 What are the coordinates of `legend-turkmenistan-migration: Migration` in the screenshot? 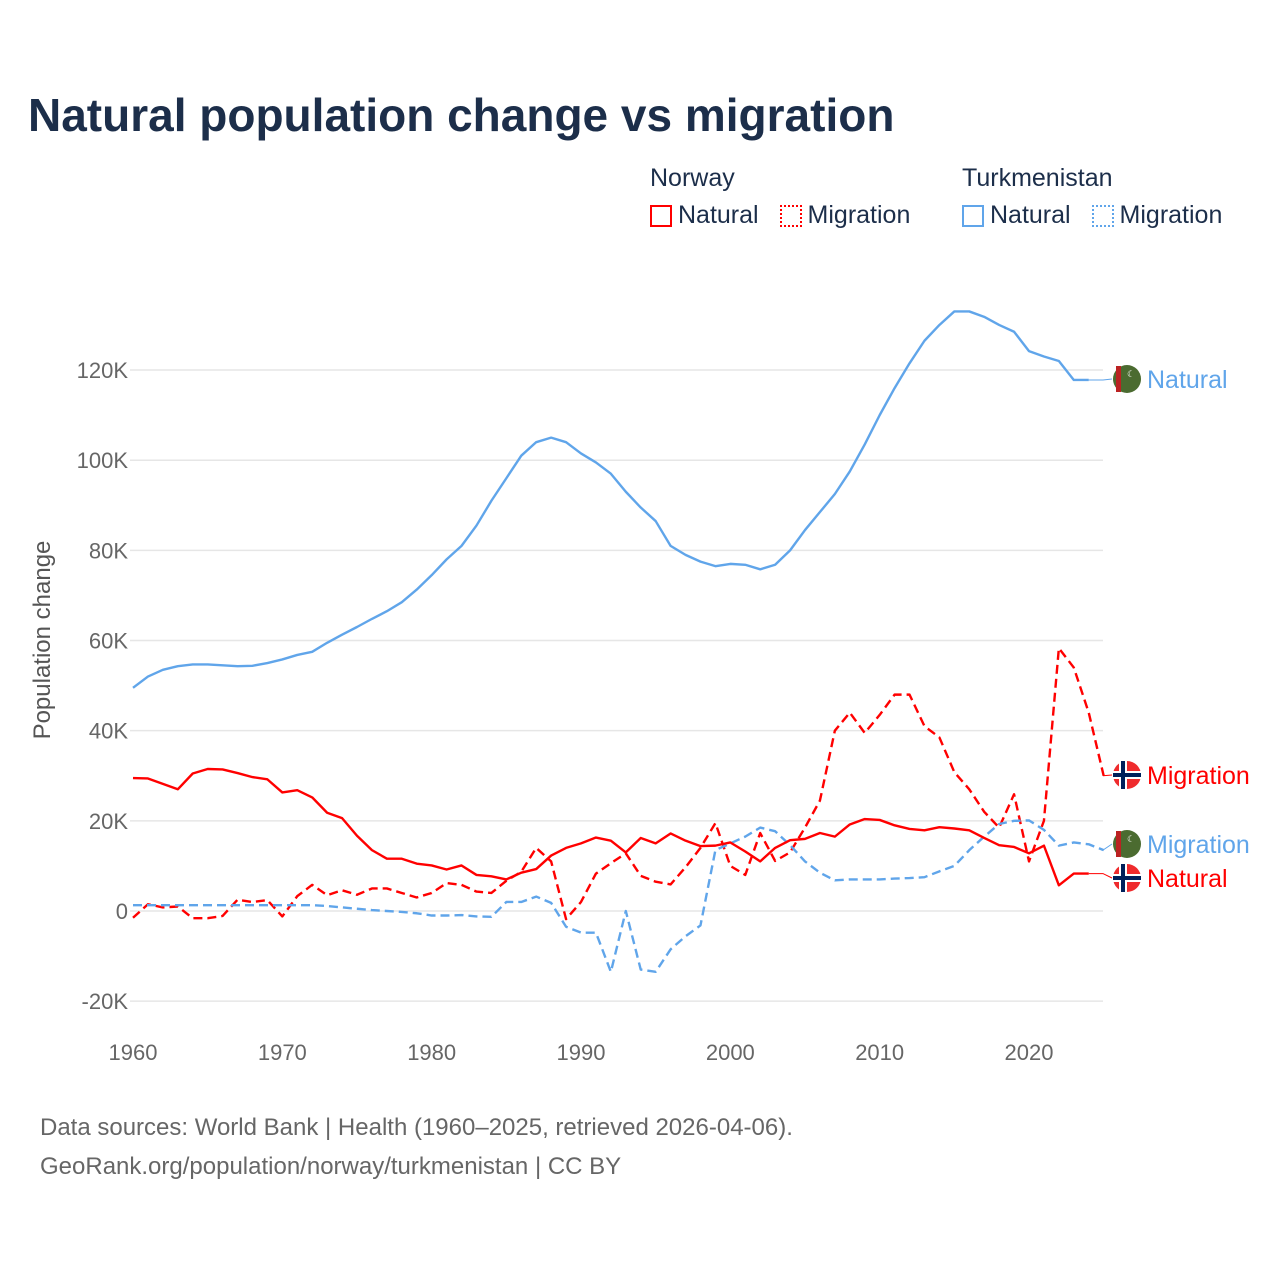 It's located at (1157, 215).